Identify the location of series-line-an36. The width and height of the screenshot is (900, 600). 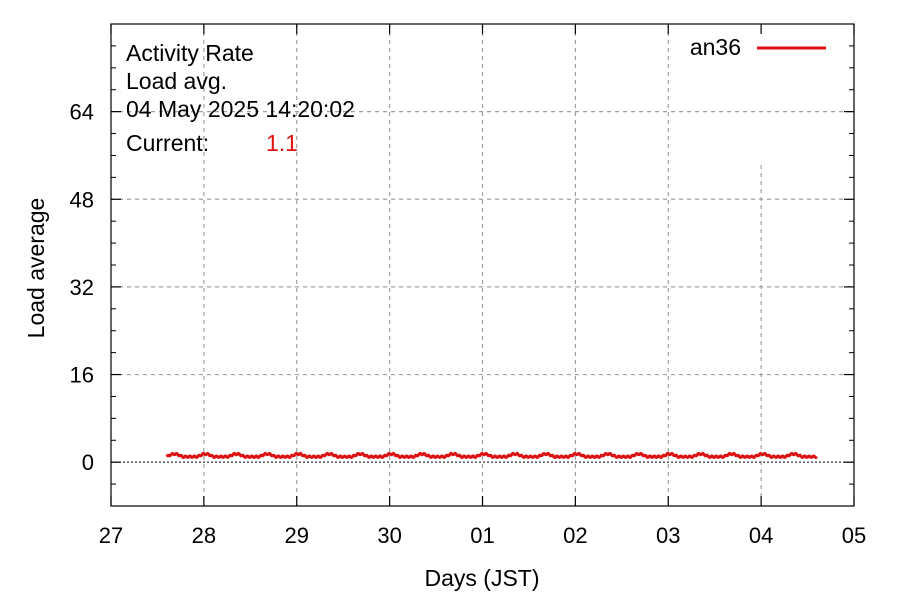
(491, 455).